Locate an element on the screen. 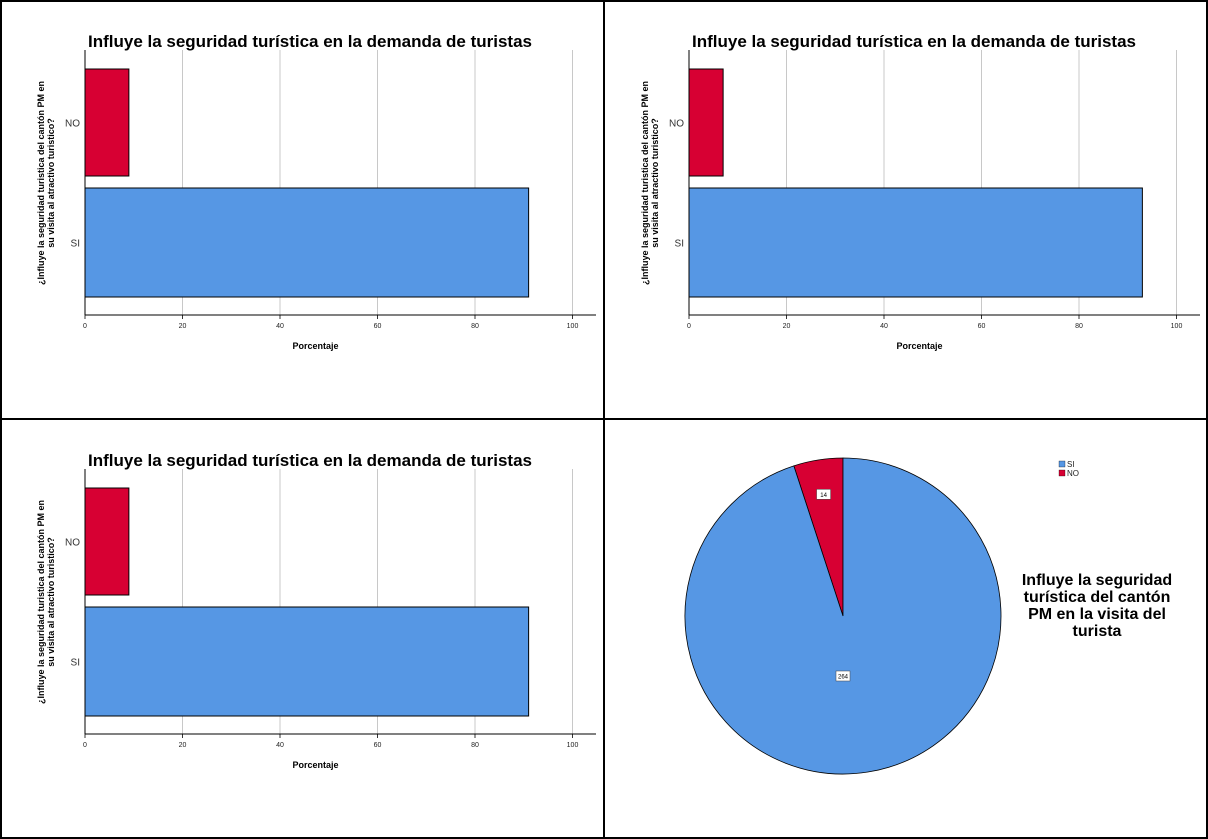  legend-label-si: SI is located at coordinates (1071, 464).